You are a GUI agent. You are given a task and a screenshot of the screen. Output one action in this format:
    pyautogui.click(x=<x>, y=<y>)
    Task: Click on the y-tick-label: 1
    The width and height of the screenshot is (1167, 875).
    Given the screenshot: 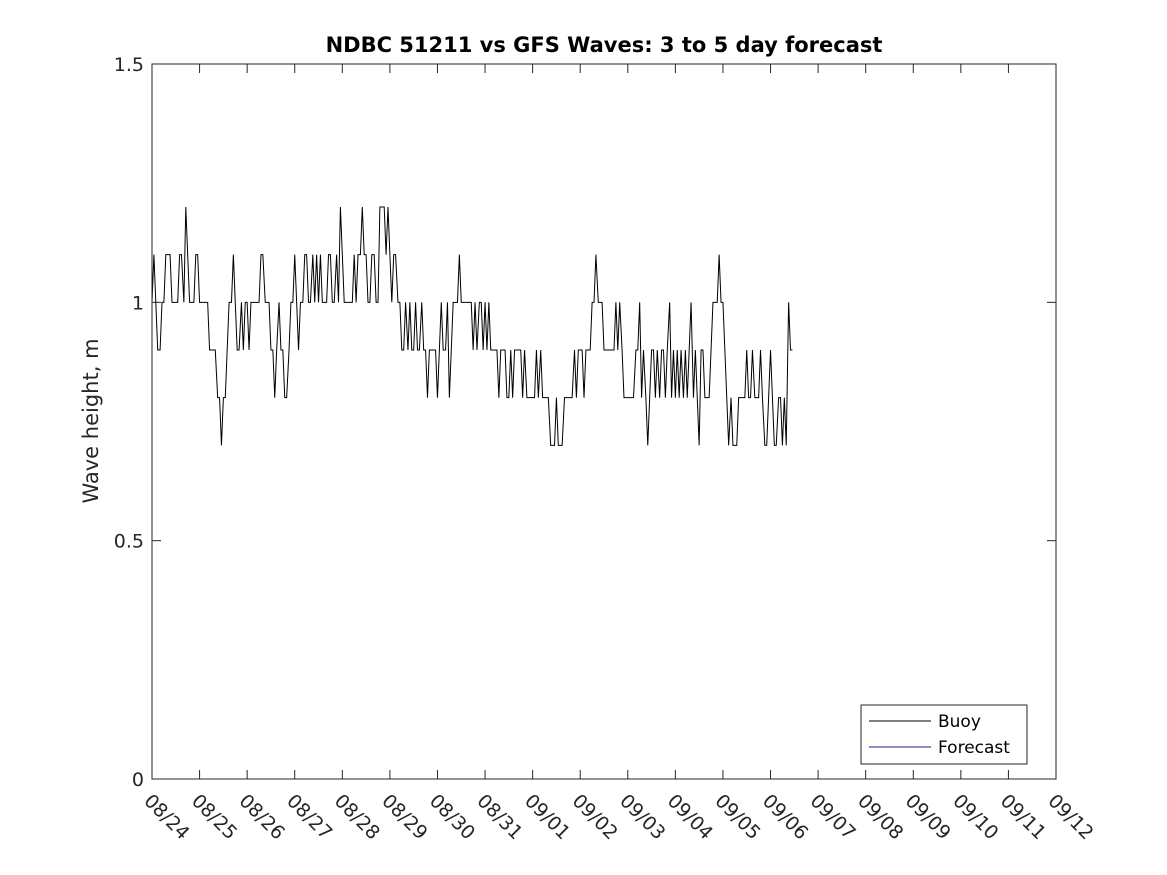 What is the action you would take?
    pyautogui.click(x=138, y=303)
    